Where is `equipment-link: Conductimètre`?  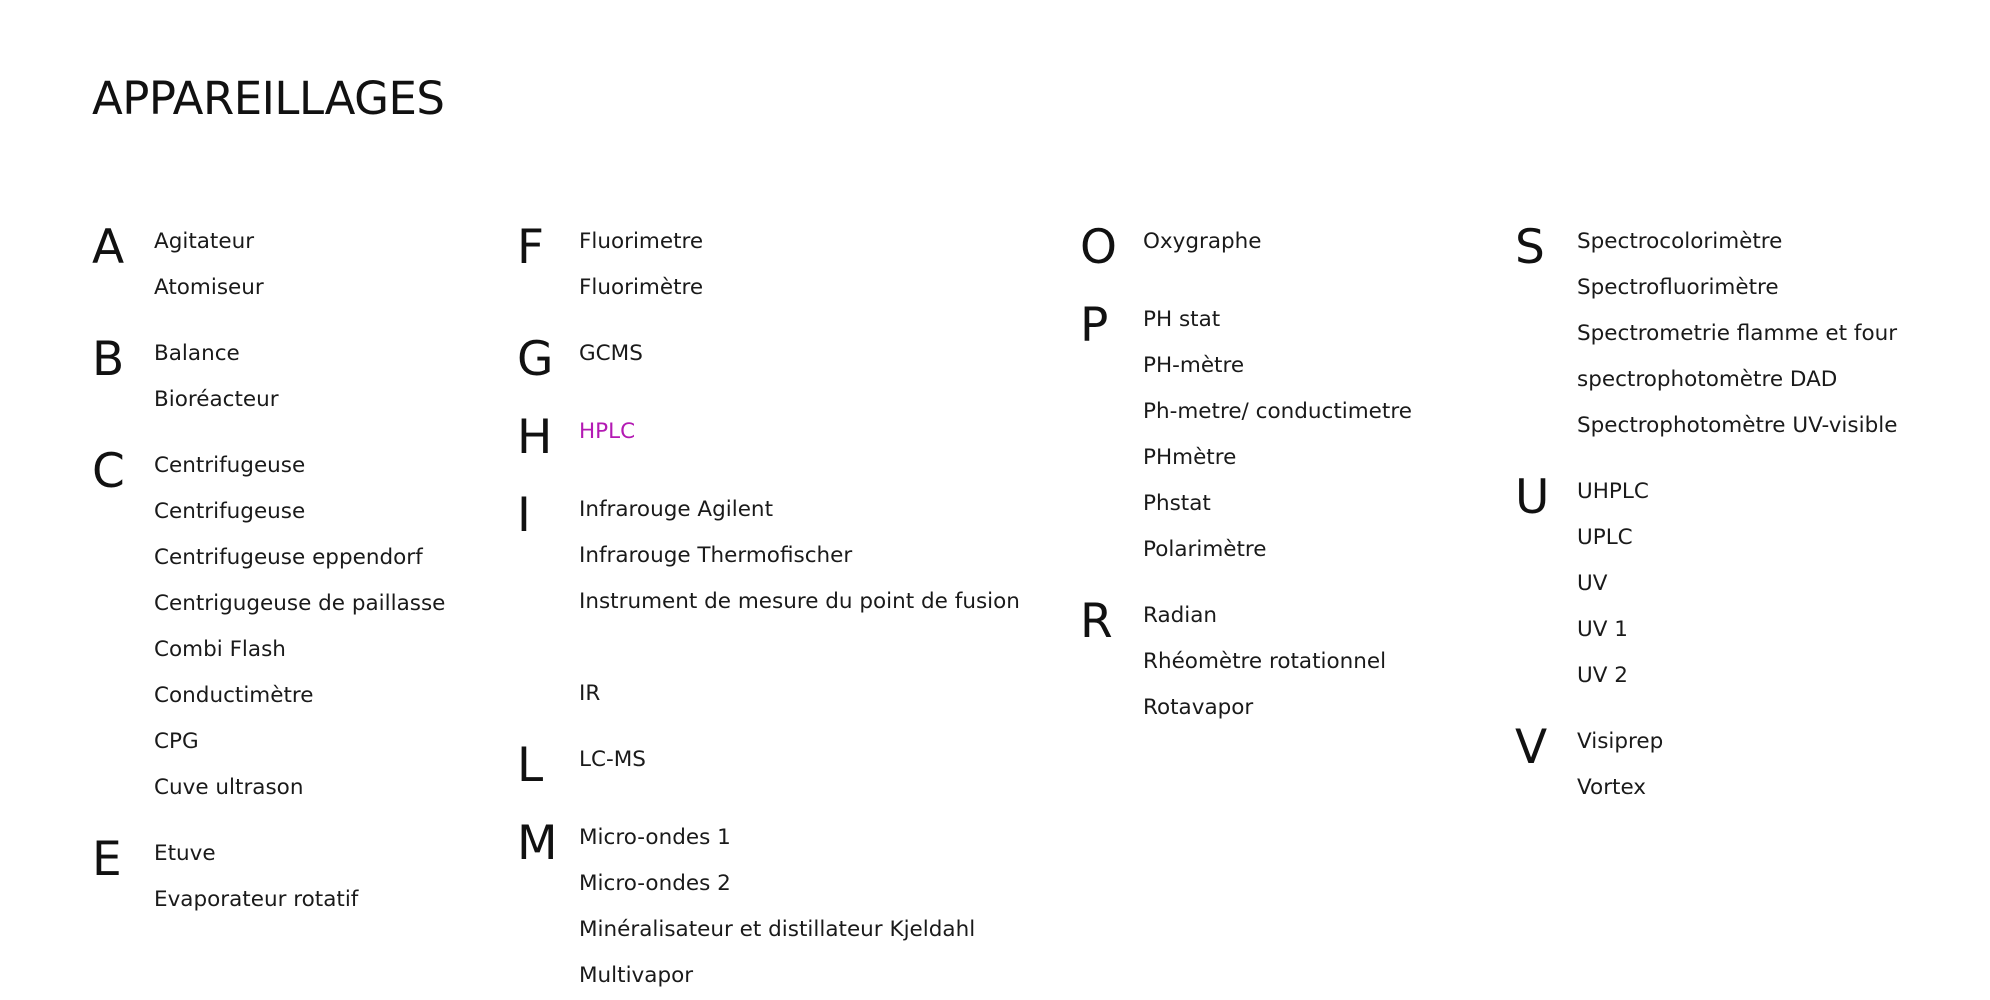 equipment-link: Conductimètre is located at coordinates (234, 695).